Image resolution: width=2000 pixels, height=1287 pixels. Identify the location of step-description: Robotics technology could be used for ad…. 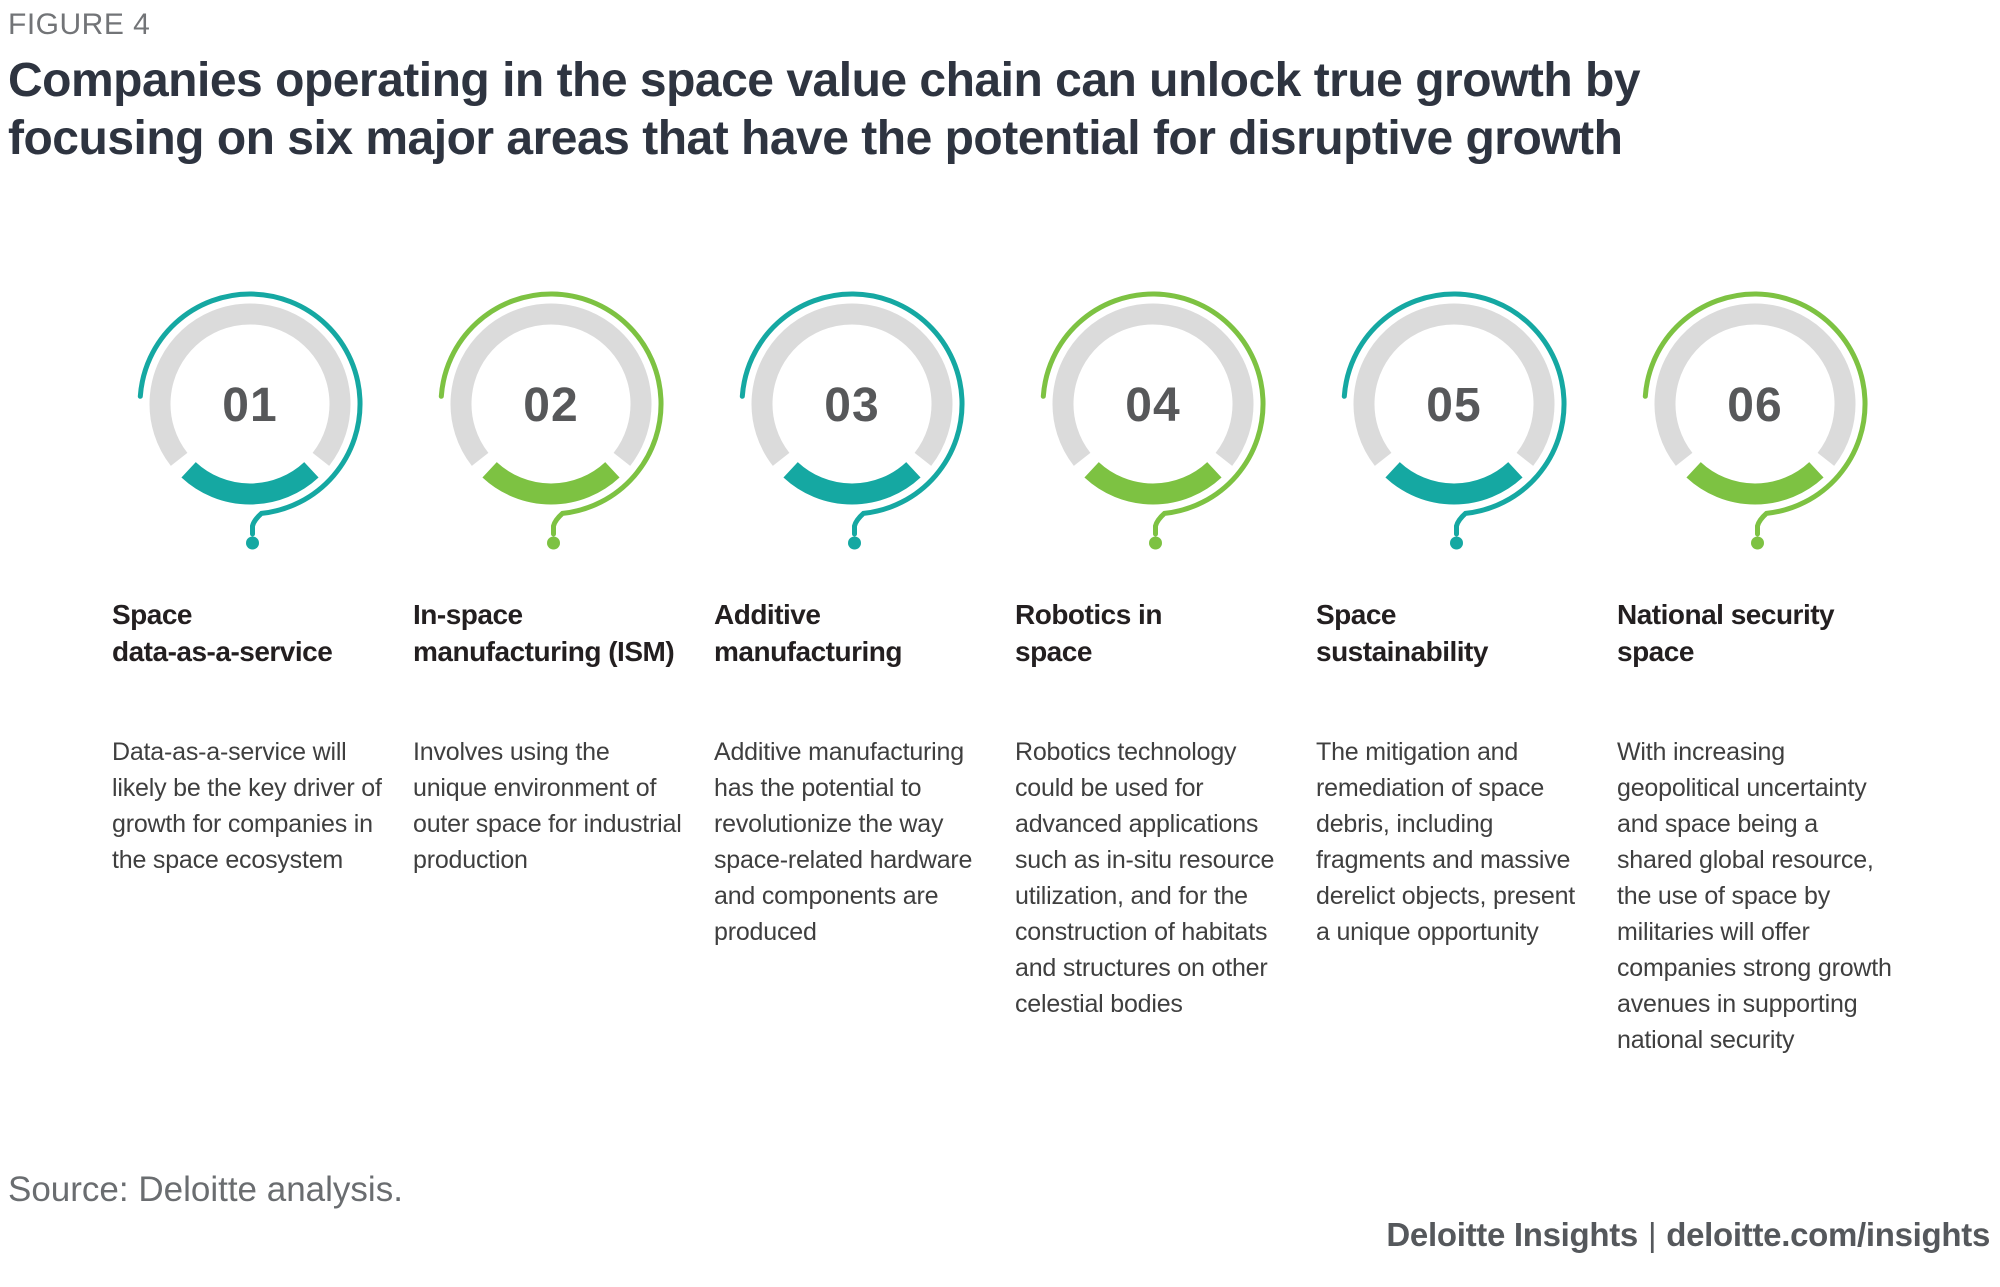
(1145, 878).